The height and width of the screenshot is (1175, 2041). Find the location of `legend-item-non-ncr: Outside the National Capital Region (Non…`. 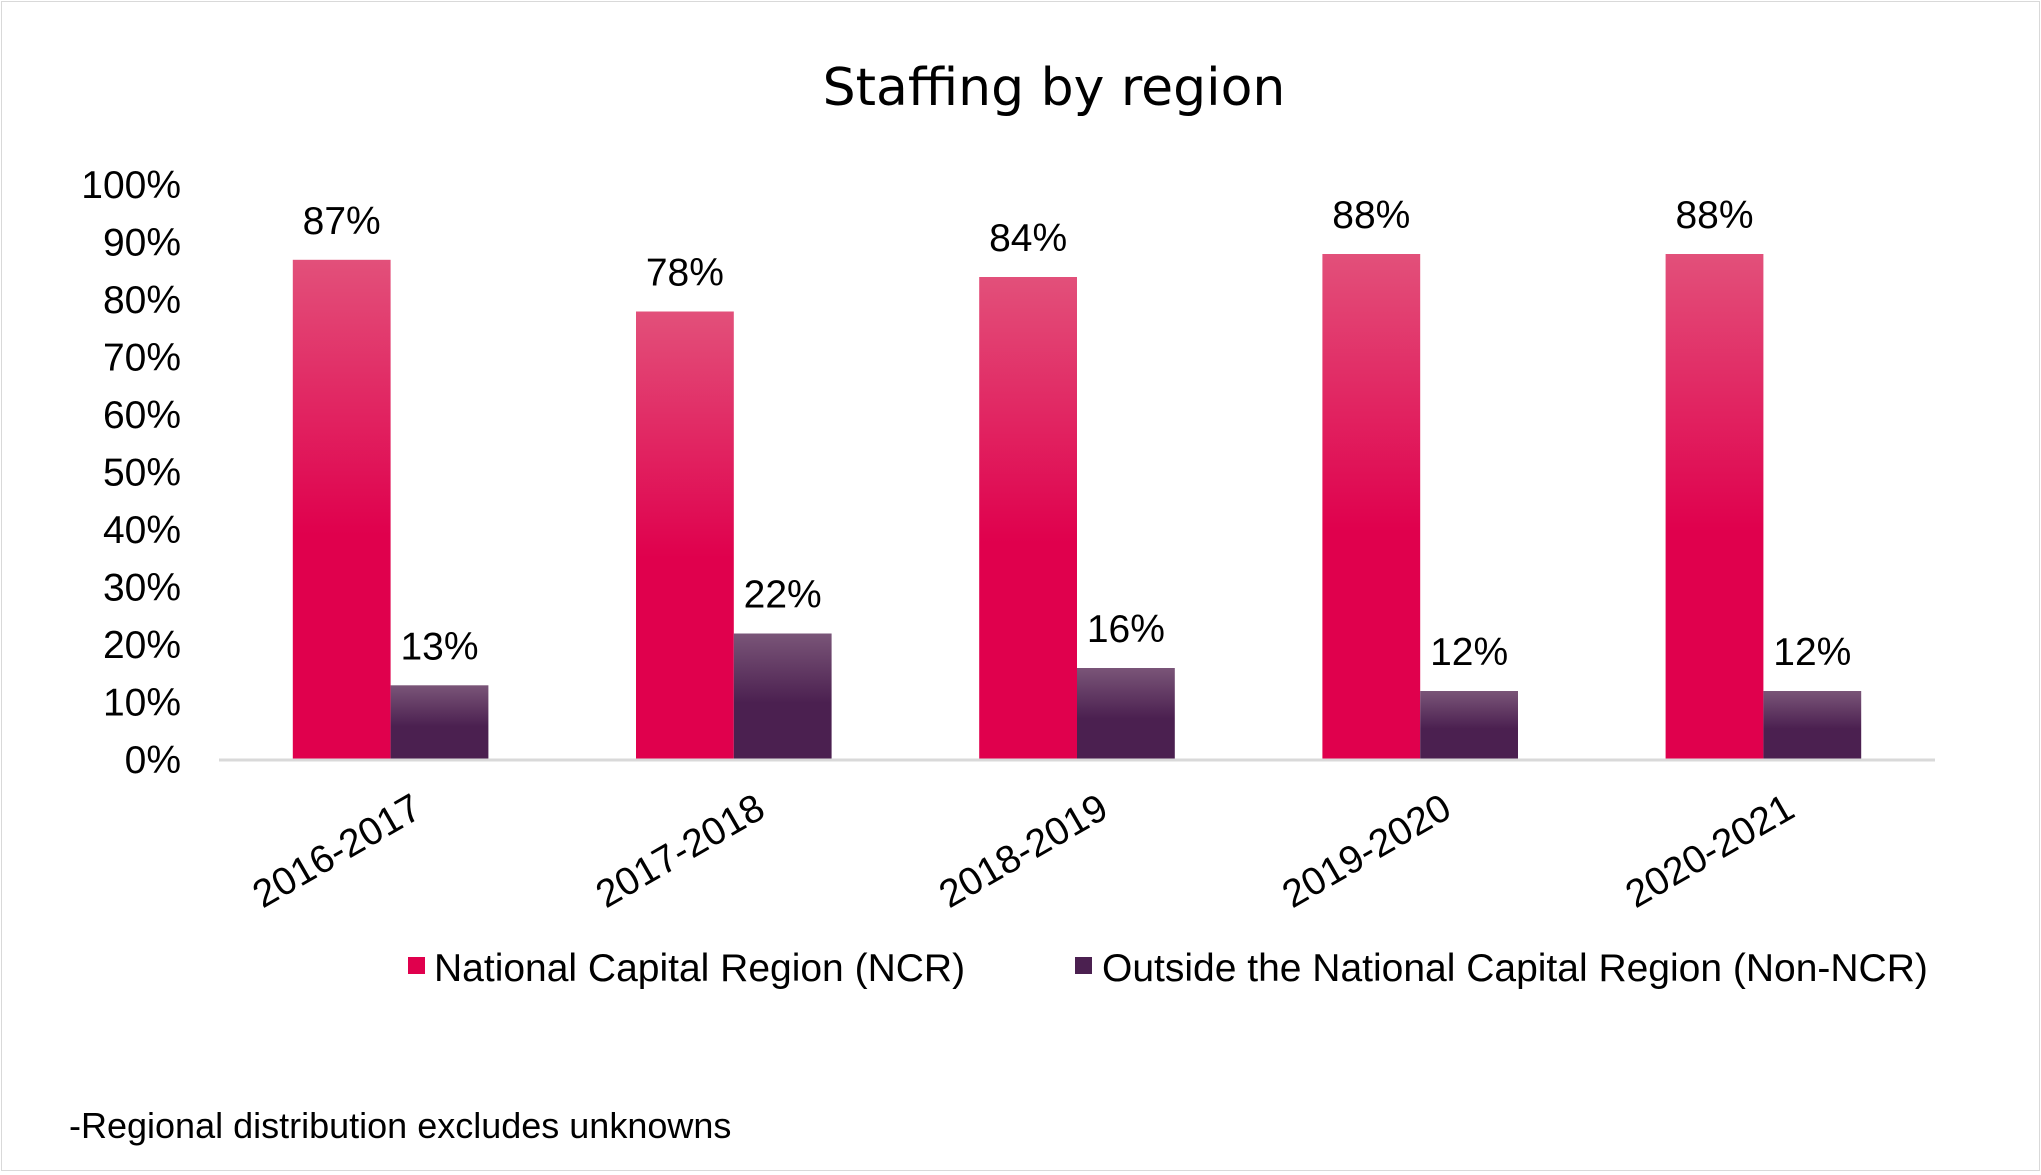

legend-item-non-ncr: Outside the National Capital Region (Non… is located at coordinates (1501, 968).